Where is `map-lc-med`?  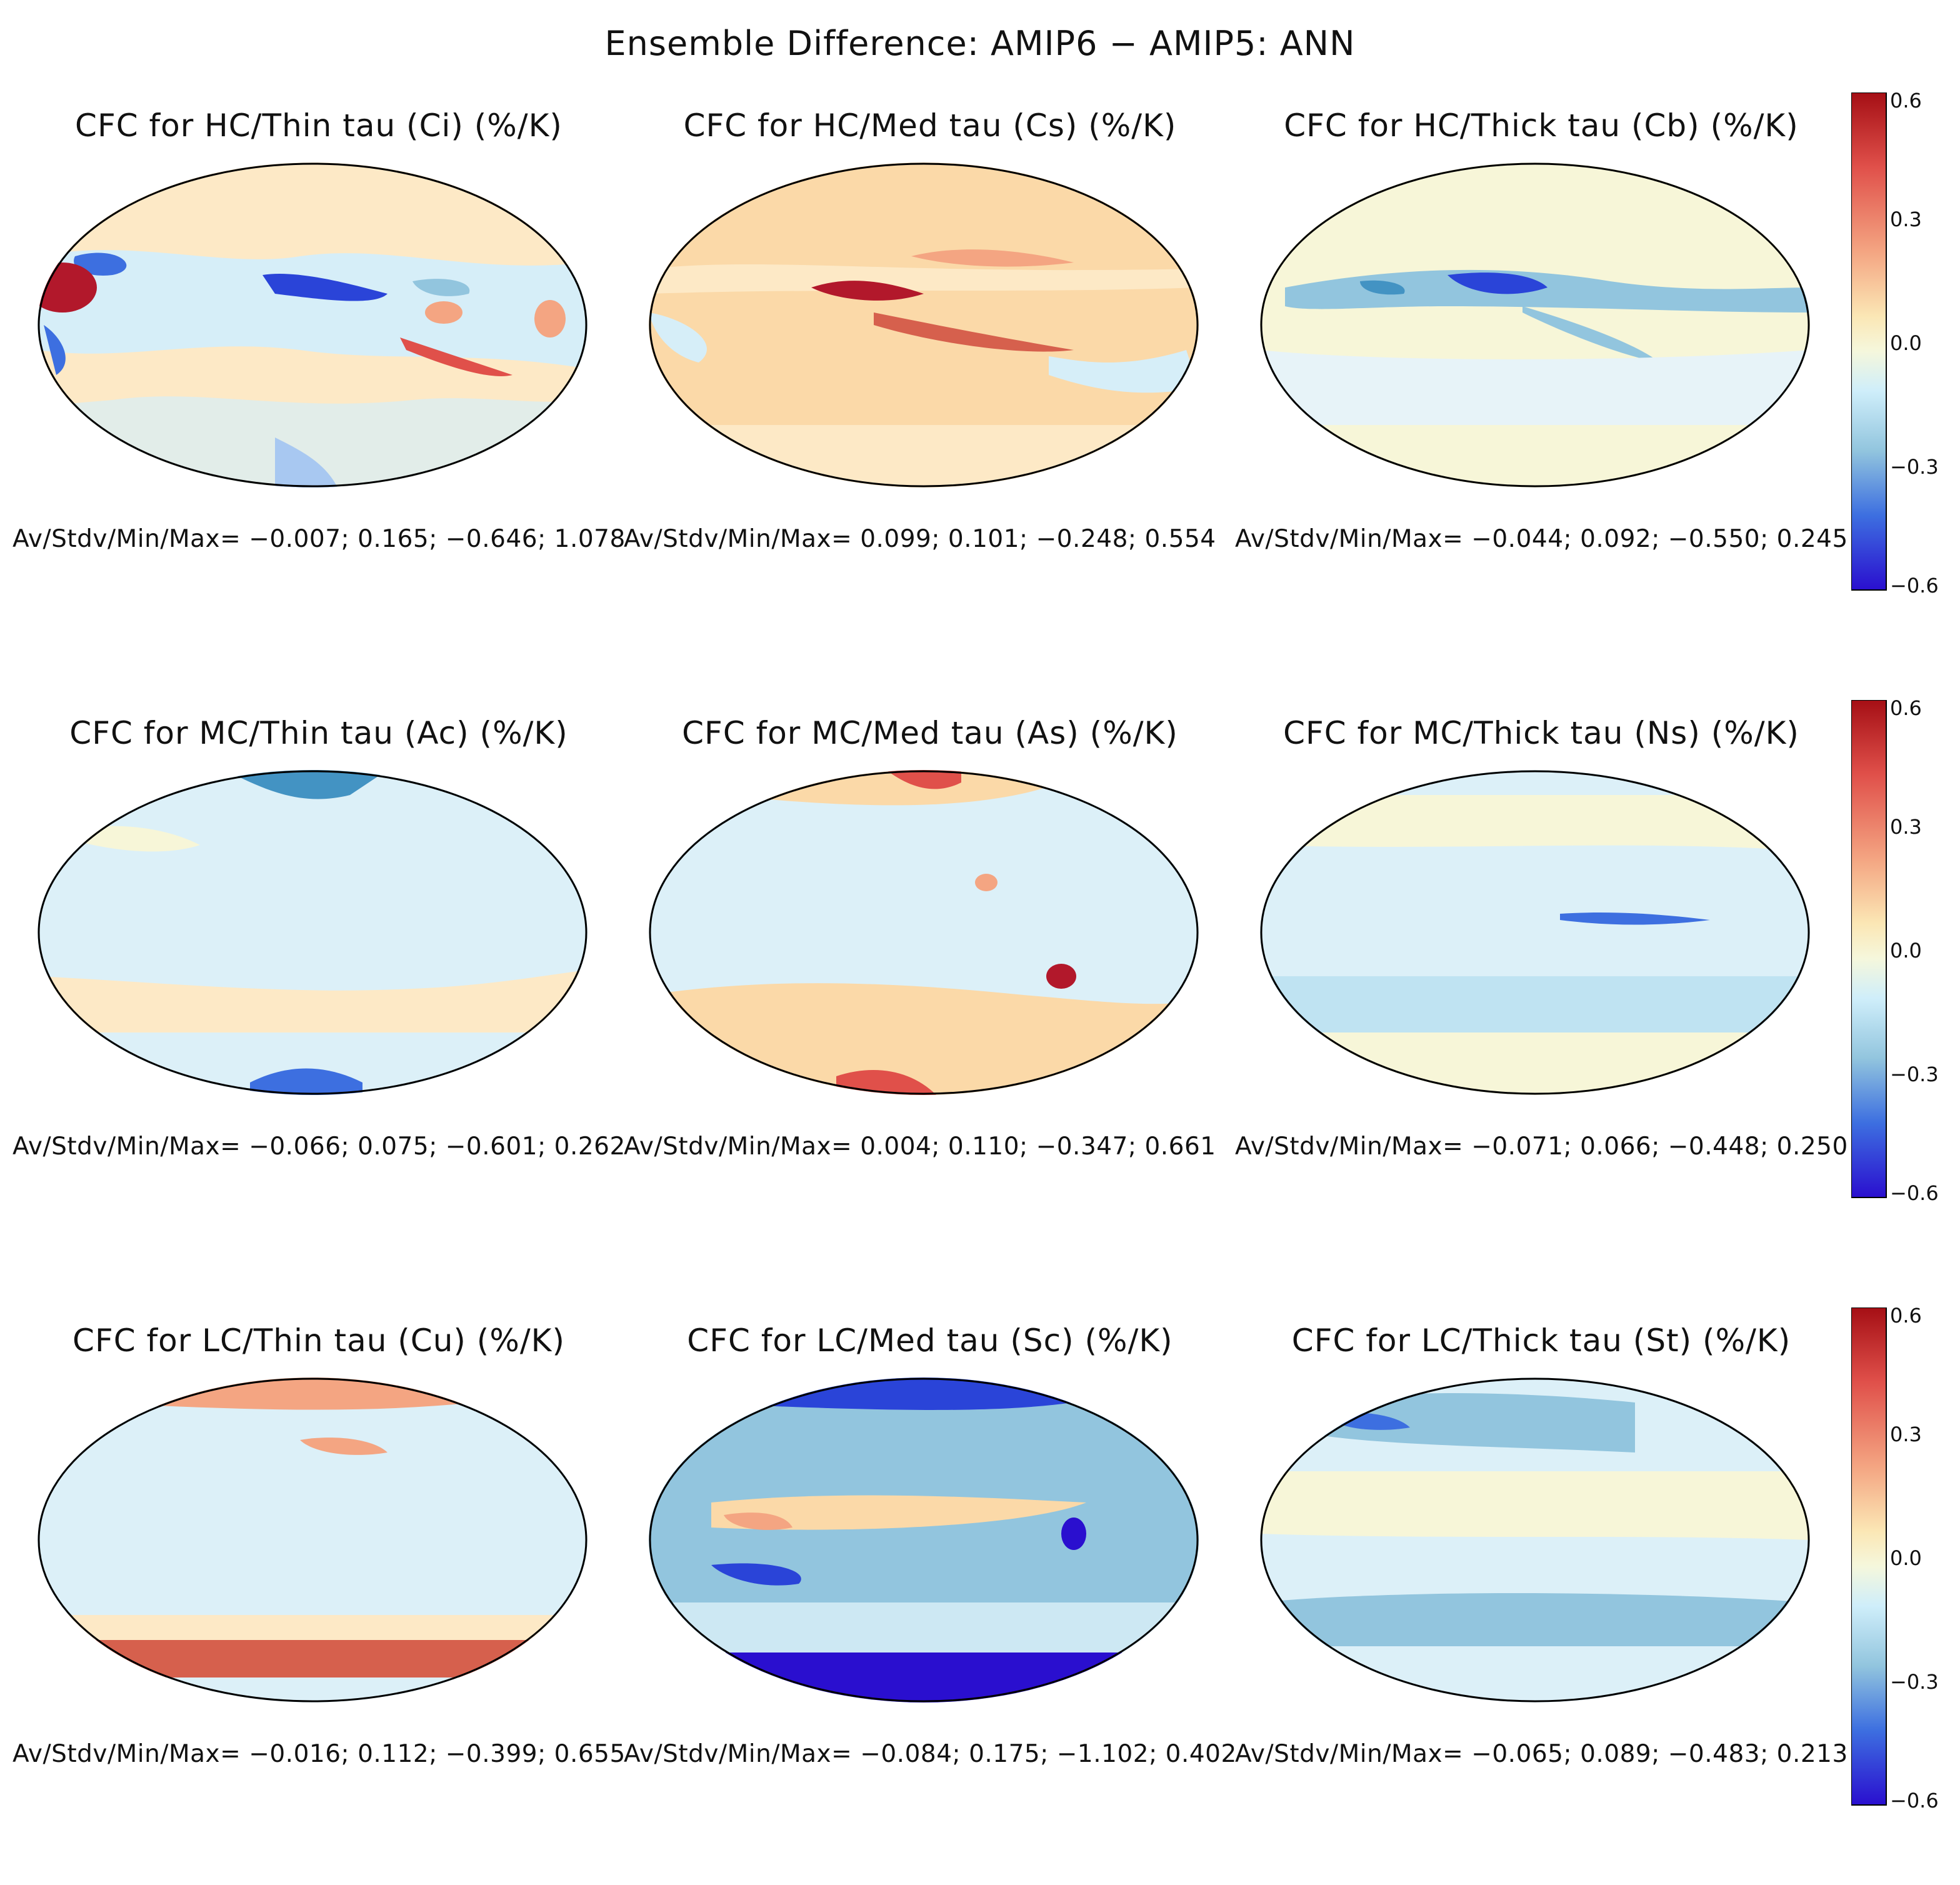
map-lc-med is located at coordinates (924, 1540).